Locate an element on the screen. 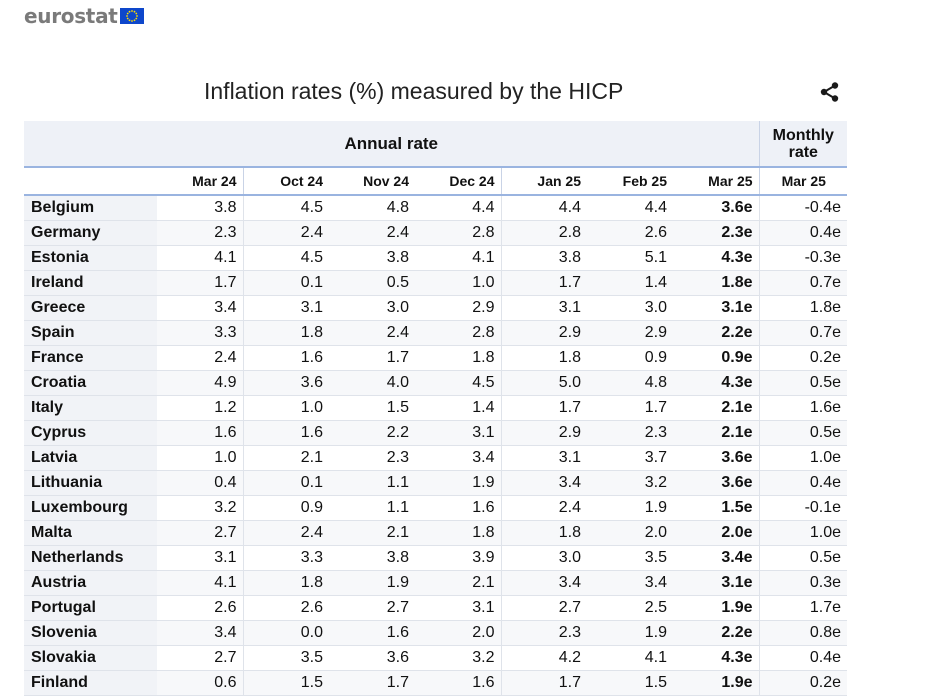 The width and height of the screenshot is (943, 700). annual-rate-cell: 4.4 is located at coordinates (543, 208).